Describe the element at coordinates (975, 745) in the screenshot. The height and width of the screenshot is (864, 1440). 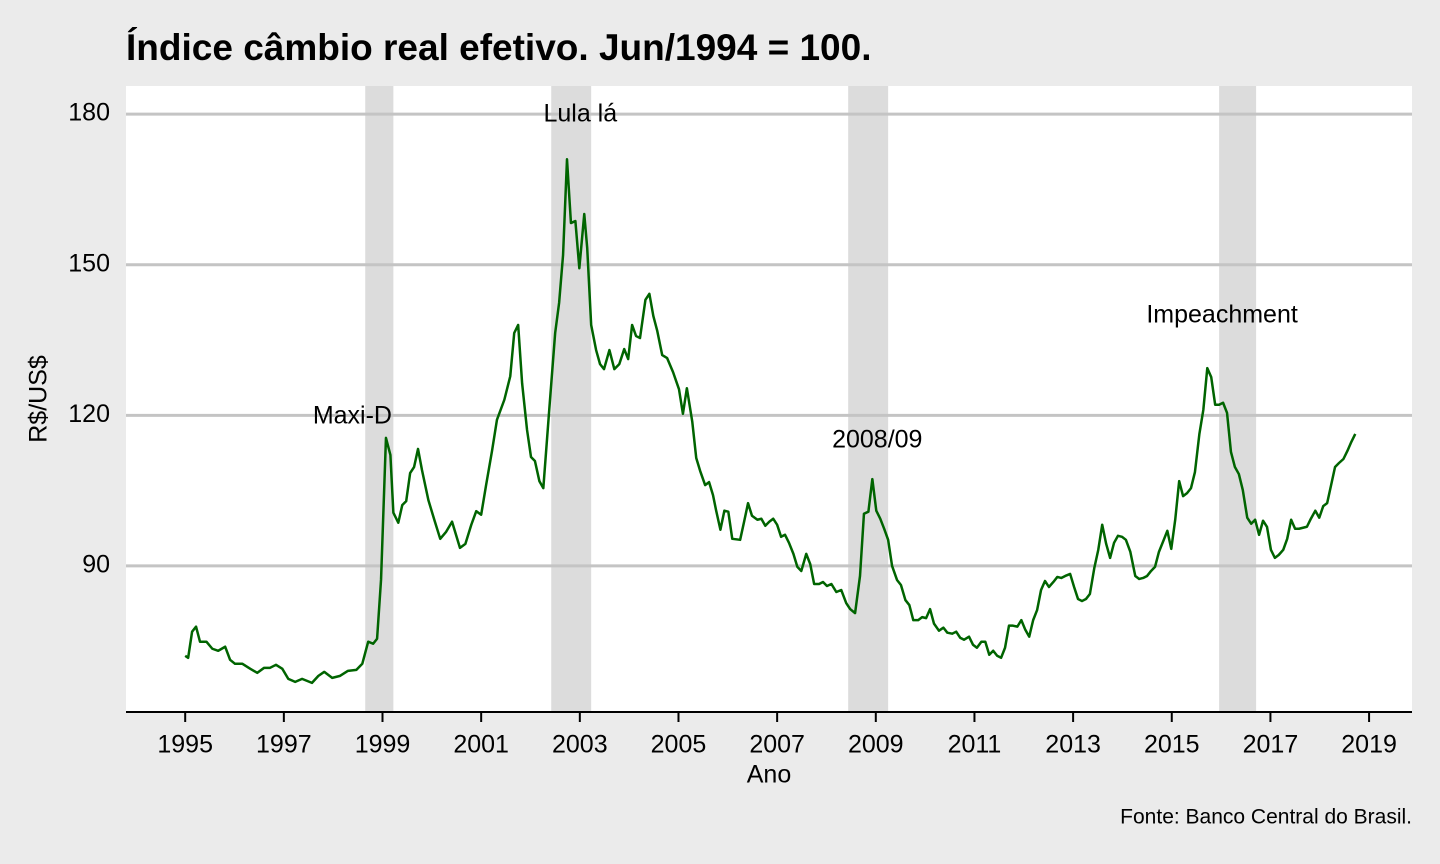
I see `x-tick-label: 2011` at that location.